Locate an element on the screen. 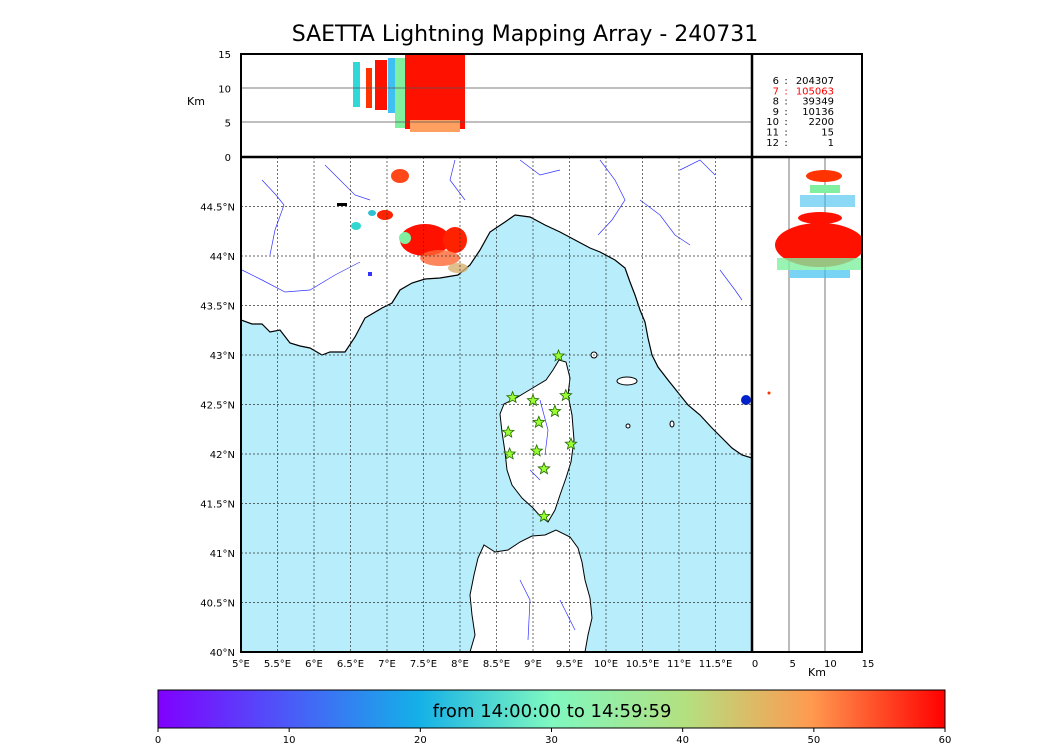  altitude-lon-sources is located at coordinates (409, 93).